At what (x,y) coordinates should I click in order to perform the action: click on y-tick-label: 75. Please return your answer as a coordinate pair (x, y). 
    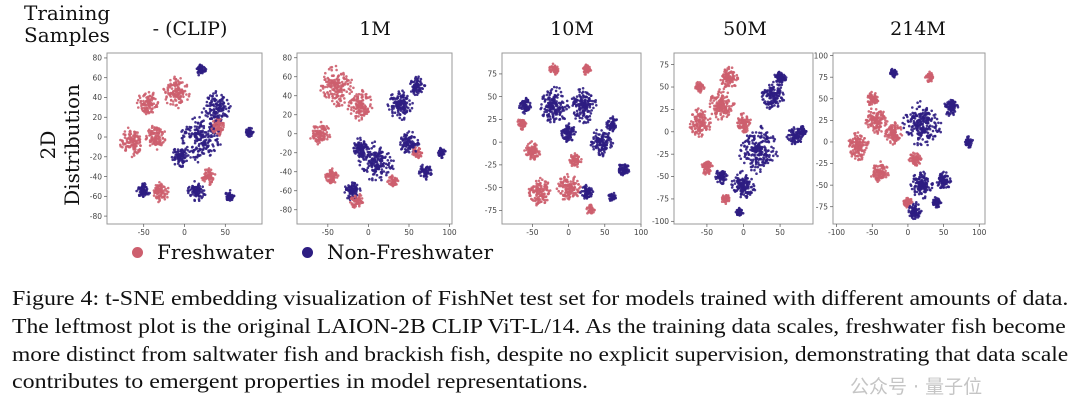
    Looking at the image, I should click on (492, 74).